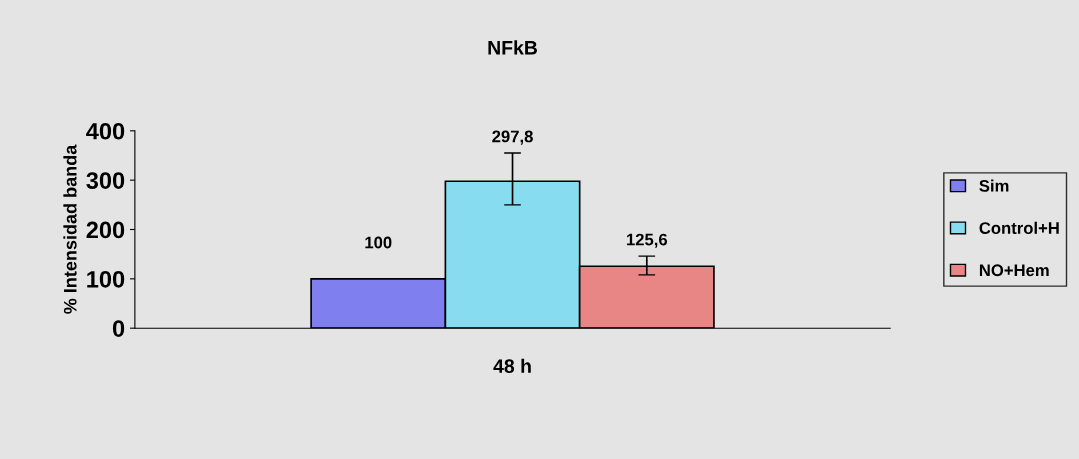 Image resolution: width=1079 pixels, height=459 pixels. I want to click on y-tick-label: 0, so click(118, 328).